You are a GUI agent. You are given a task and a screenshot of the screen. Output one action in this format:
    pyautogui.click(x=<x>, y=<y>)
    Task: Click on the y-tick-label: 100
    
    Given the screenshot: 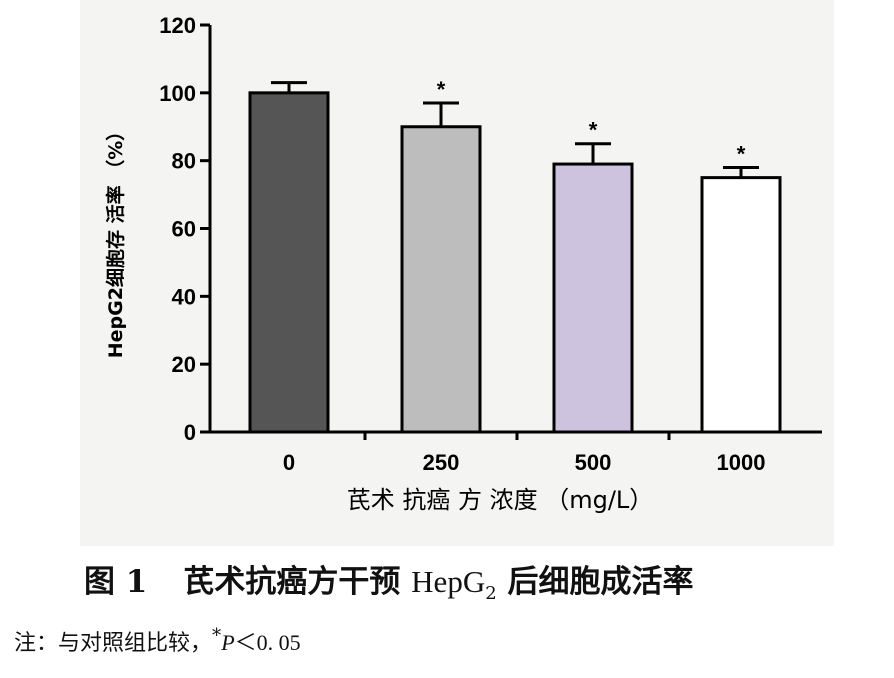 What is the action you would take?
    pyautogui.click(x=177, y=93)
    